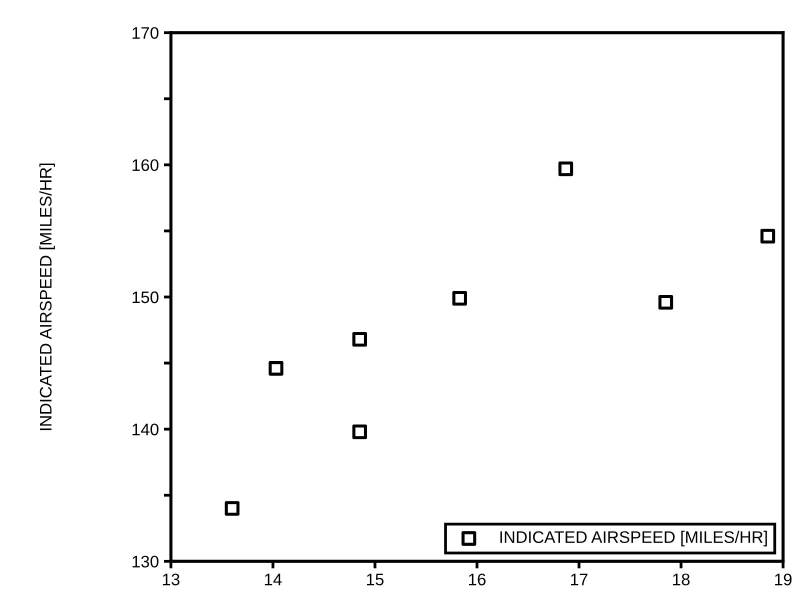 This screenshot has width=795, height=594. I want to click on y-tick-label: 140, so click(145, 430).